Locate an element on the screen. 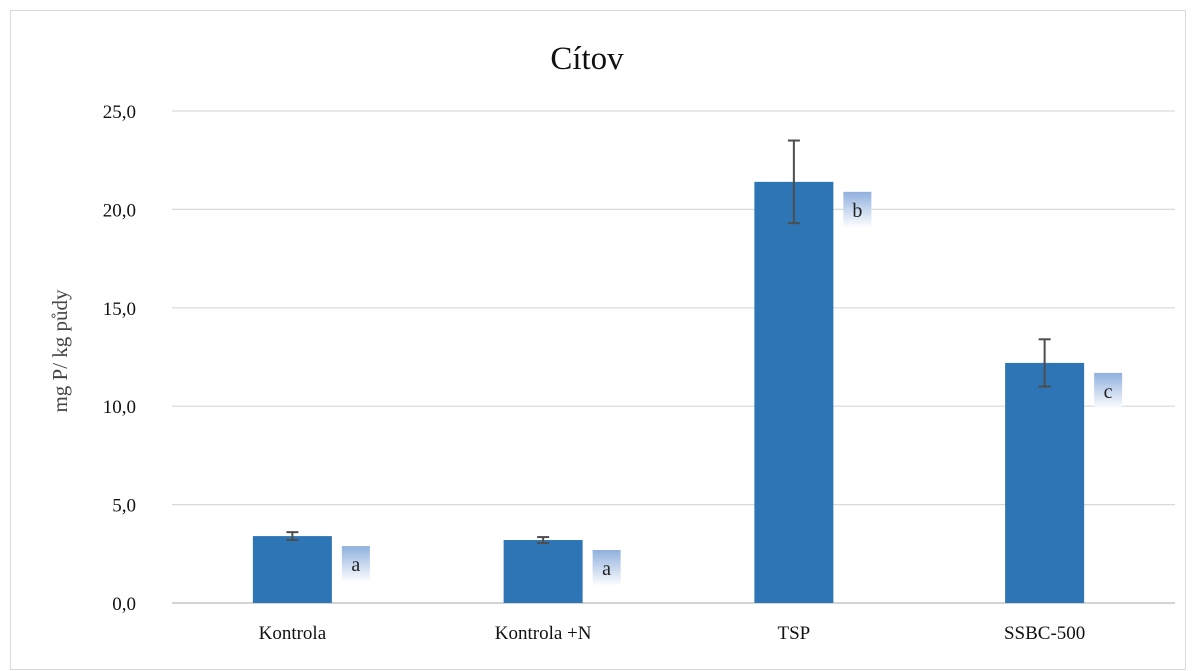  y-tick-labels: 0,0 5,0 10,0 15,0 20,0 25,0 is located at coordinates (119, 358).